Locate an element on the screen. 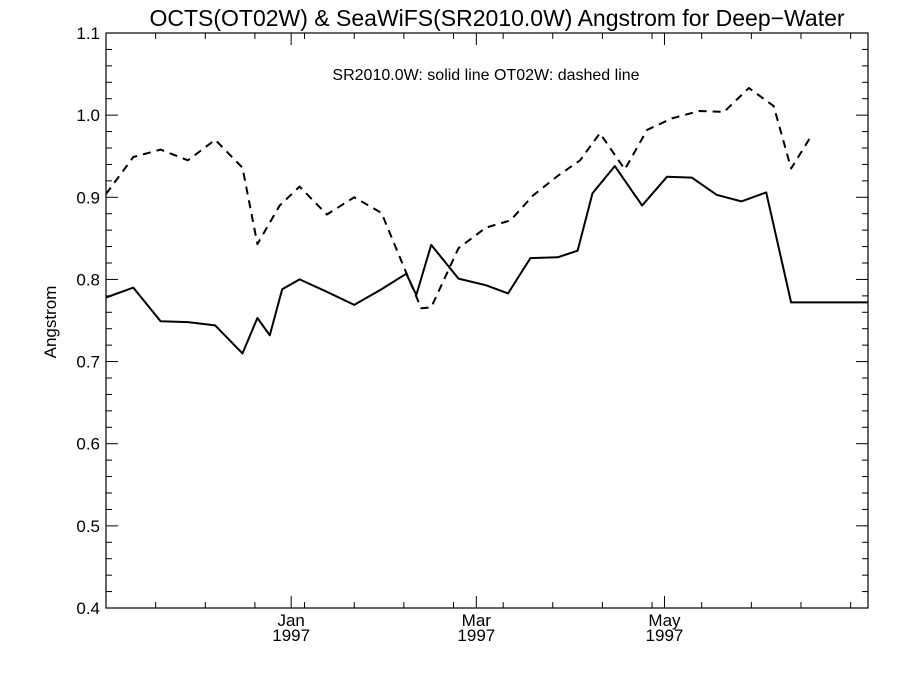 The width and height of the screenshot is (900, 675). y-tick-label: 0.9 is located at coordinates (88, 197).